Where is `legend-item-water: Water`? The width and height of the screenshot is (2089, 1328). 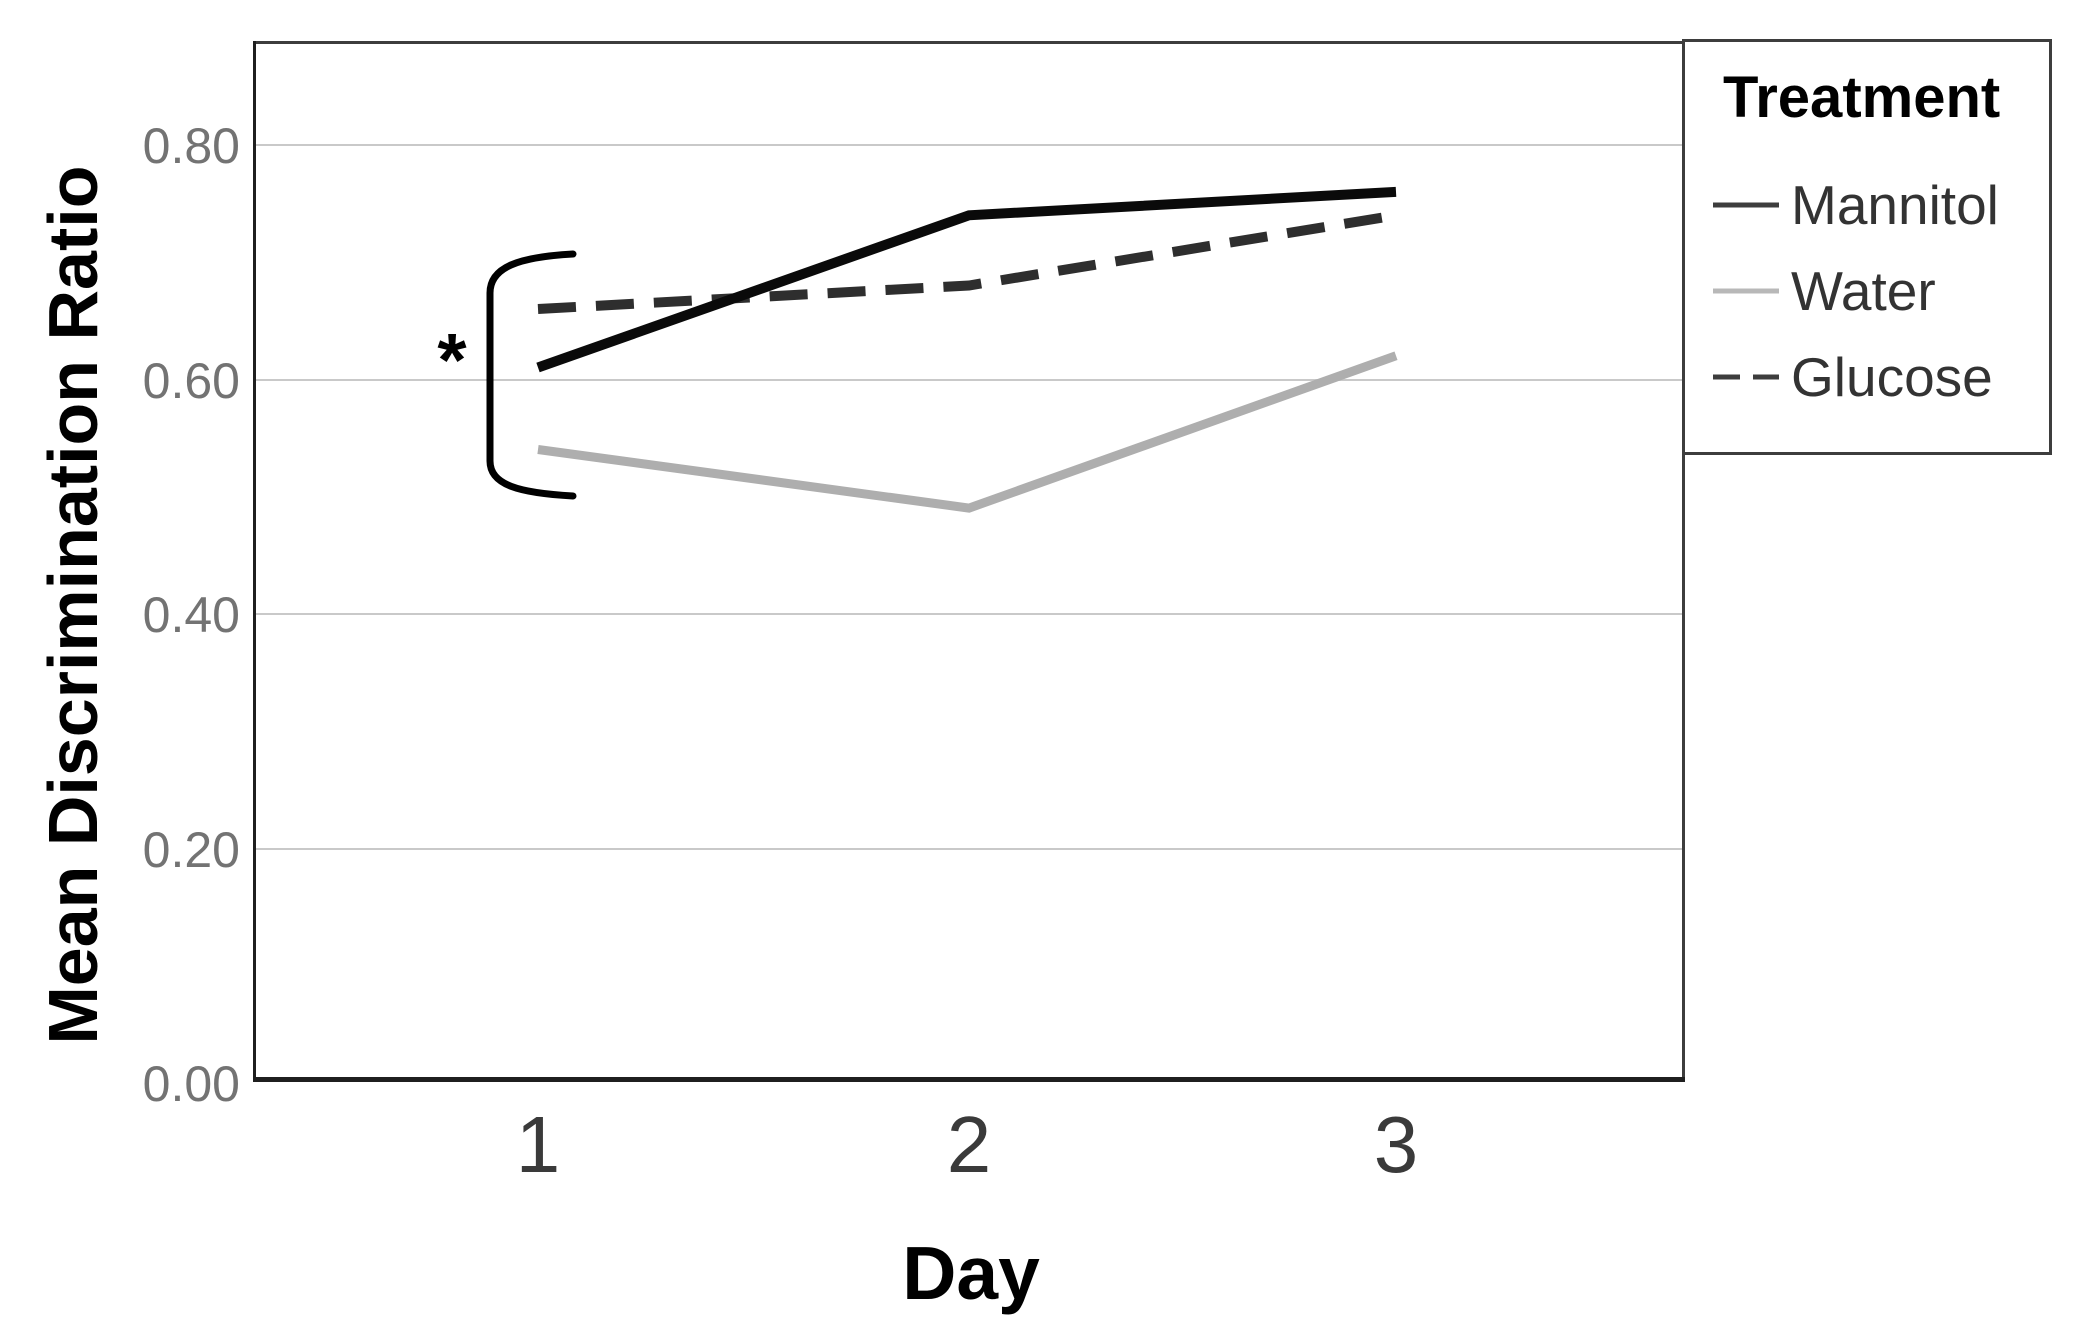
legend-item-water: Water is located at coordinates (1867, 291).